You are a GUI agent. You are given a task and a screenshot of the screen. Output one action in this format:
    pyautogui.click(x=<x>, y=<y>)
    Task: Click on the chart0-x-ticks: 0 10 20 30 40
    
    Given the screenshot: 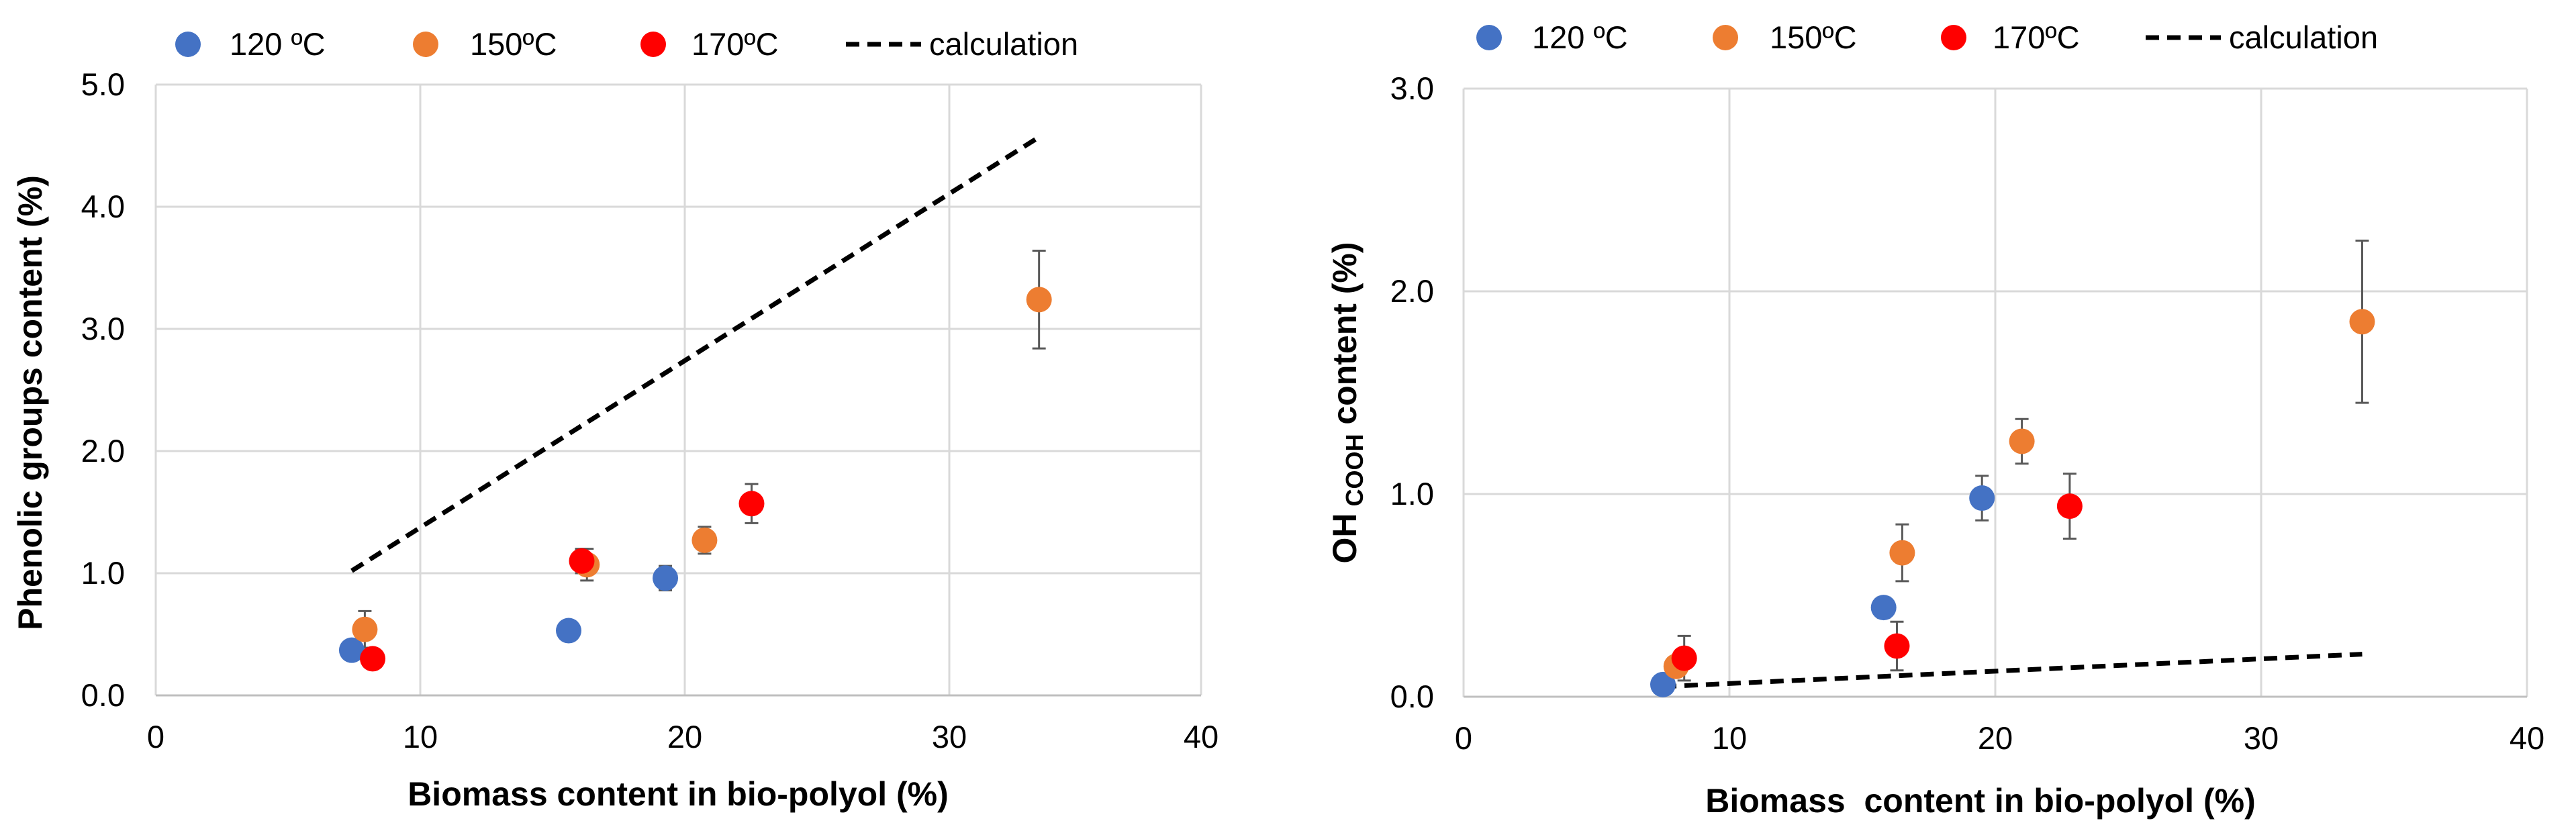 What is the action you would take?
    pyautogui.click(x=683, y=736)
    